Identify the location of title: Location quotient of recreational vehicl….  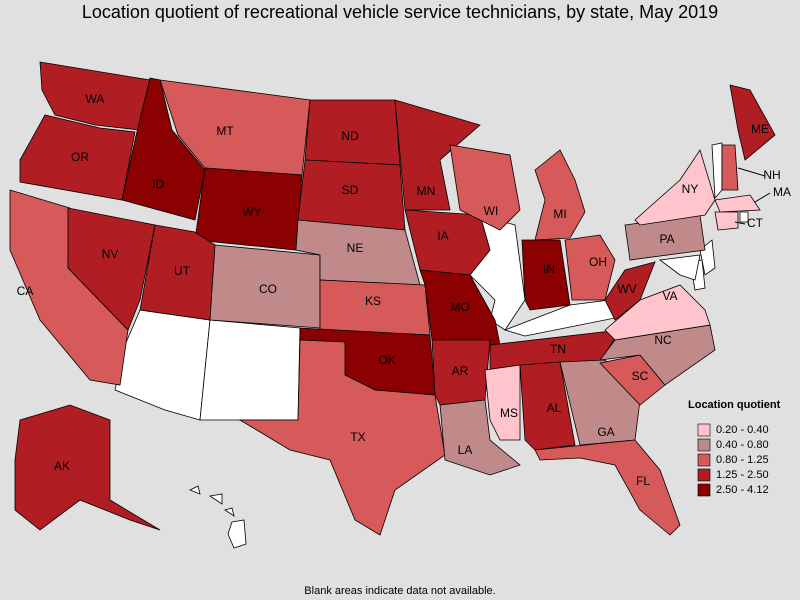
(400, 12).